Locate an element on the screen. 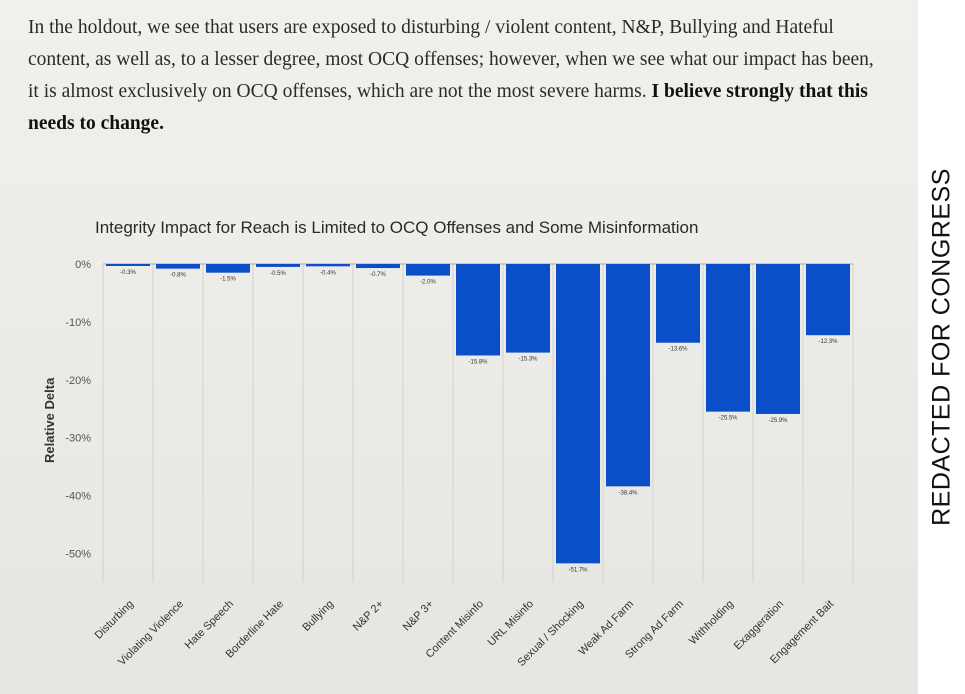 The height and width of the screenshot is (694, 965). data-label: -51.7% is located at coordinates (578, 570).